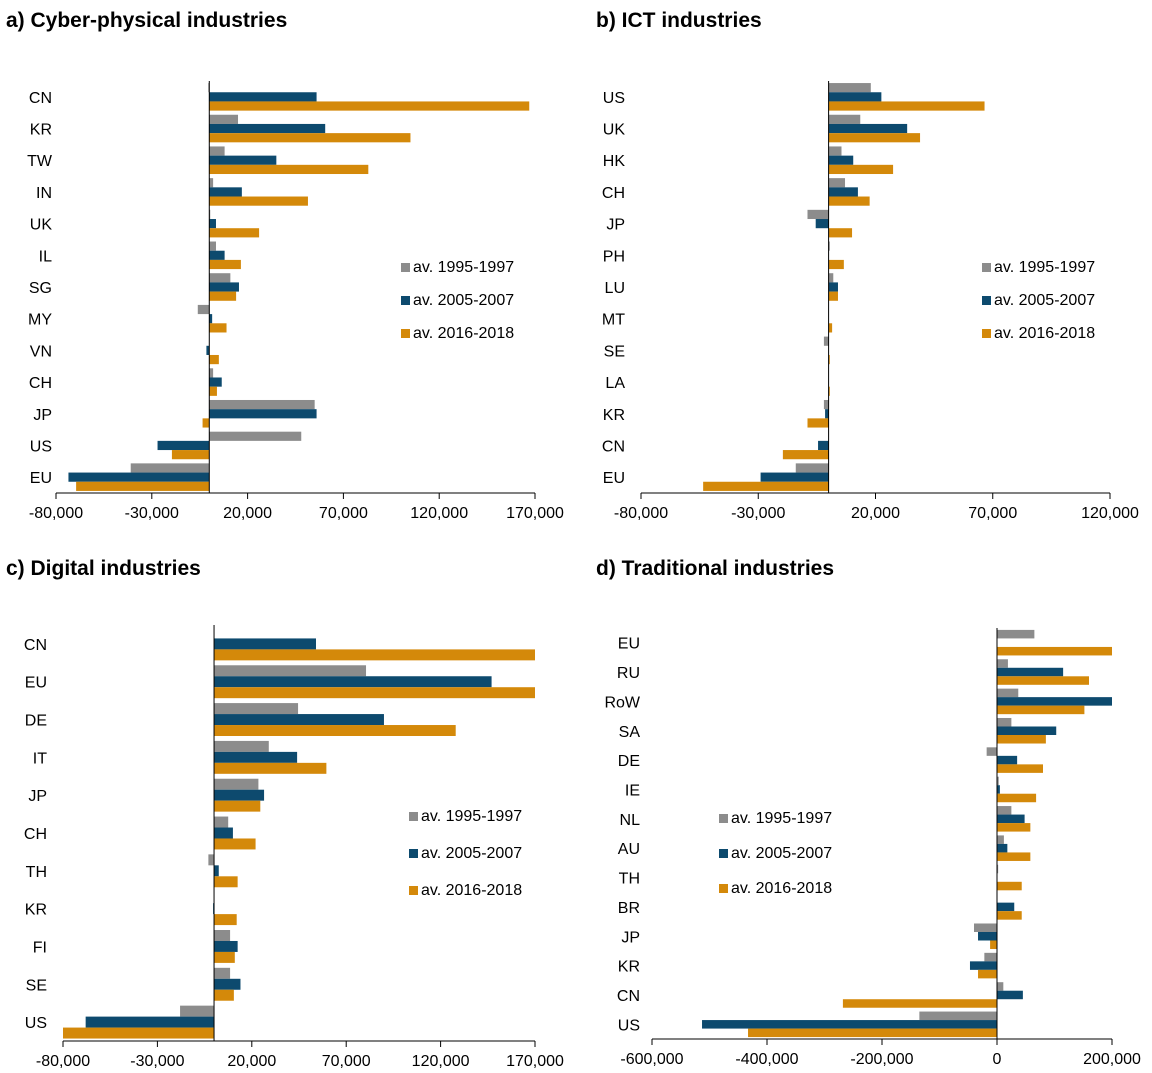 This screenshot has height=1073, width=1152. Describe the element at coordinates (875, 513) in the screenshot. I see `x-tick-label: 20,000` at that location.